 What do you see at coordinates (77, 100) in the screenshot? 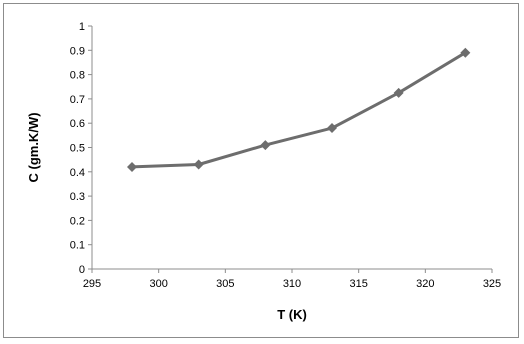
I see `y-tick-label: 0.7` at bounding box center [77, 100].